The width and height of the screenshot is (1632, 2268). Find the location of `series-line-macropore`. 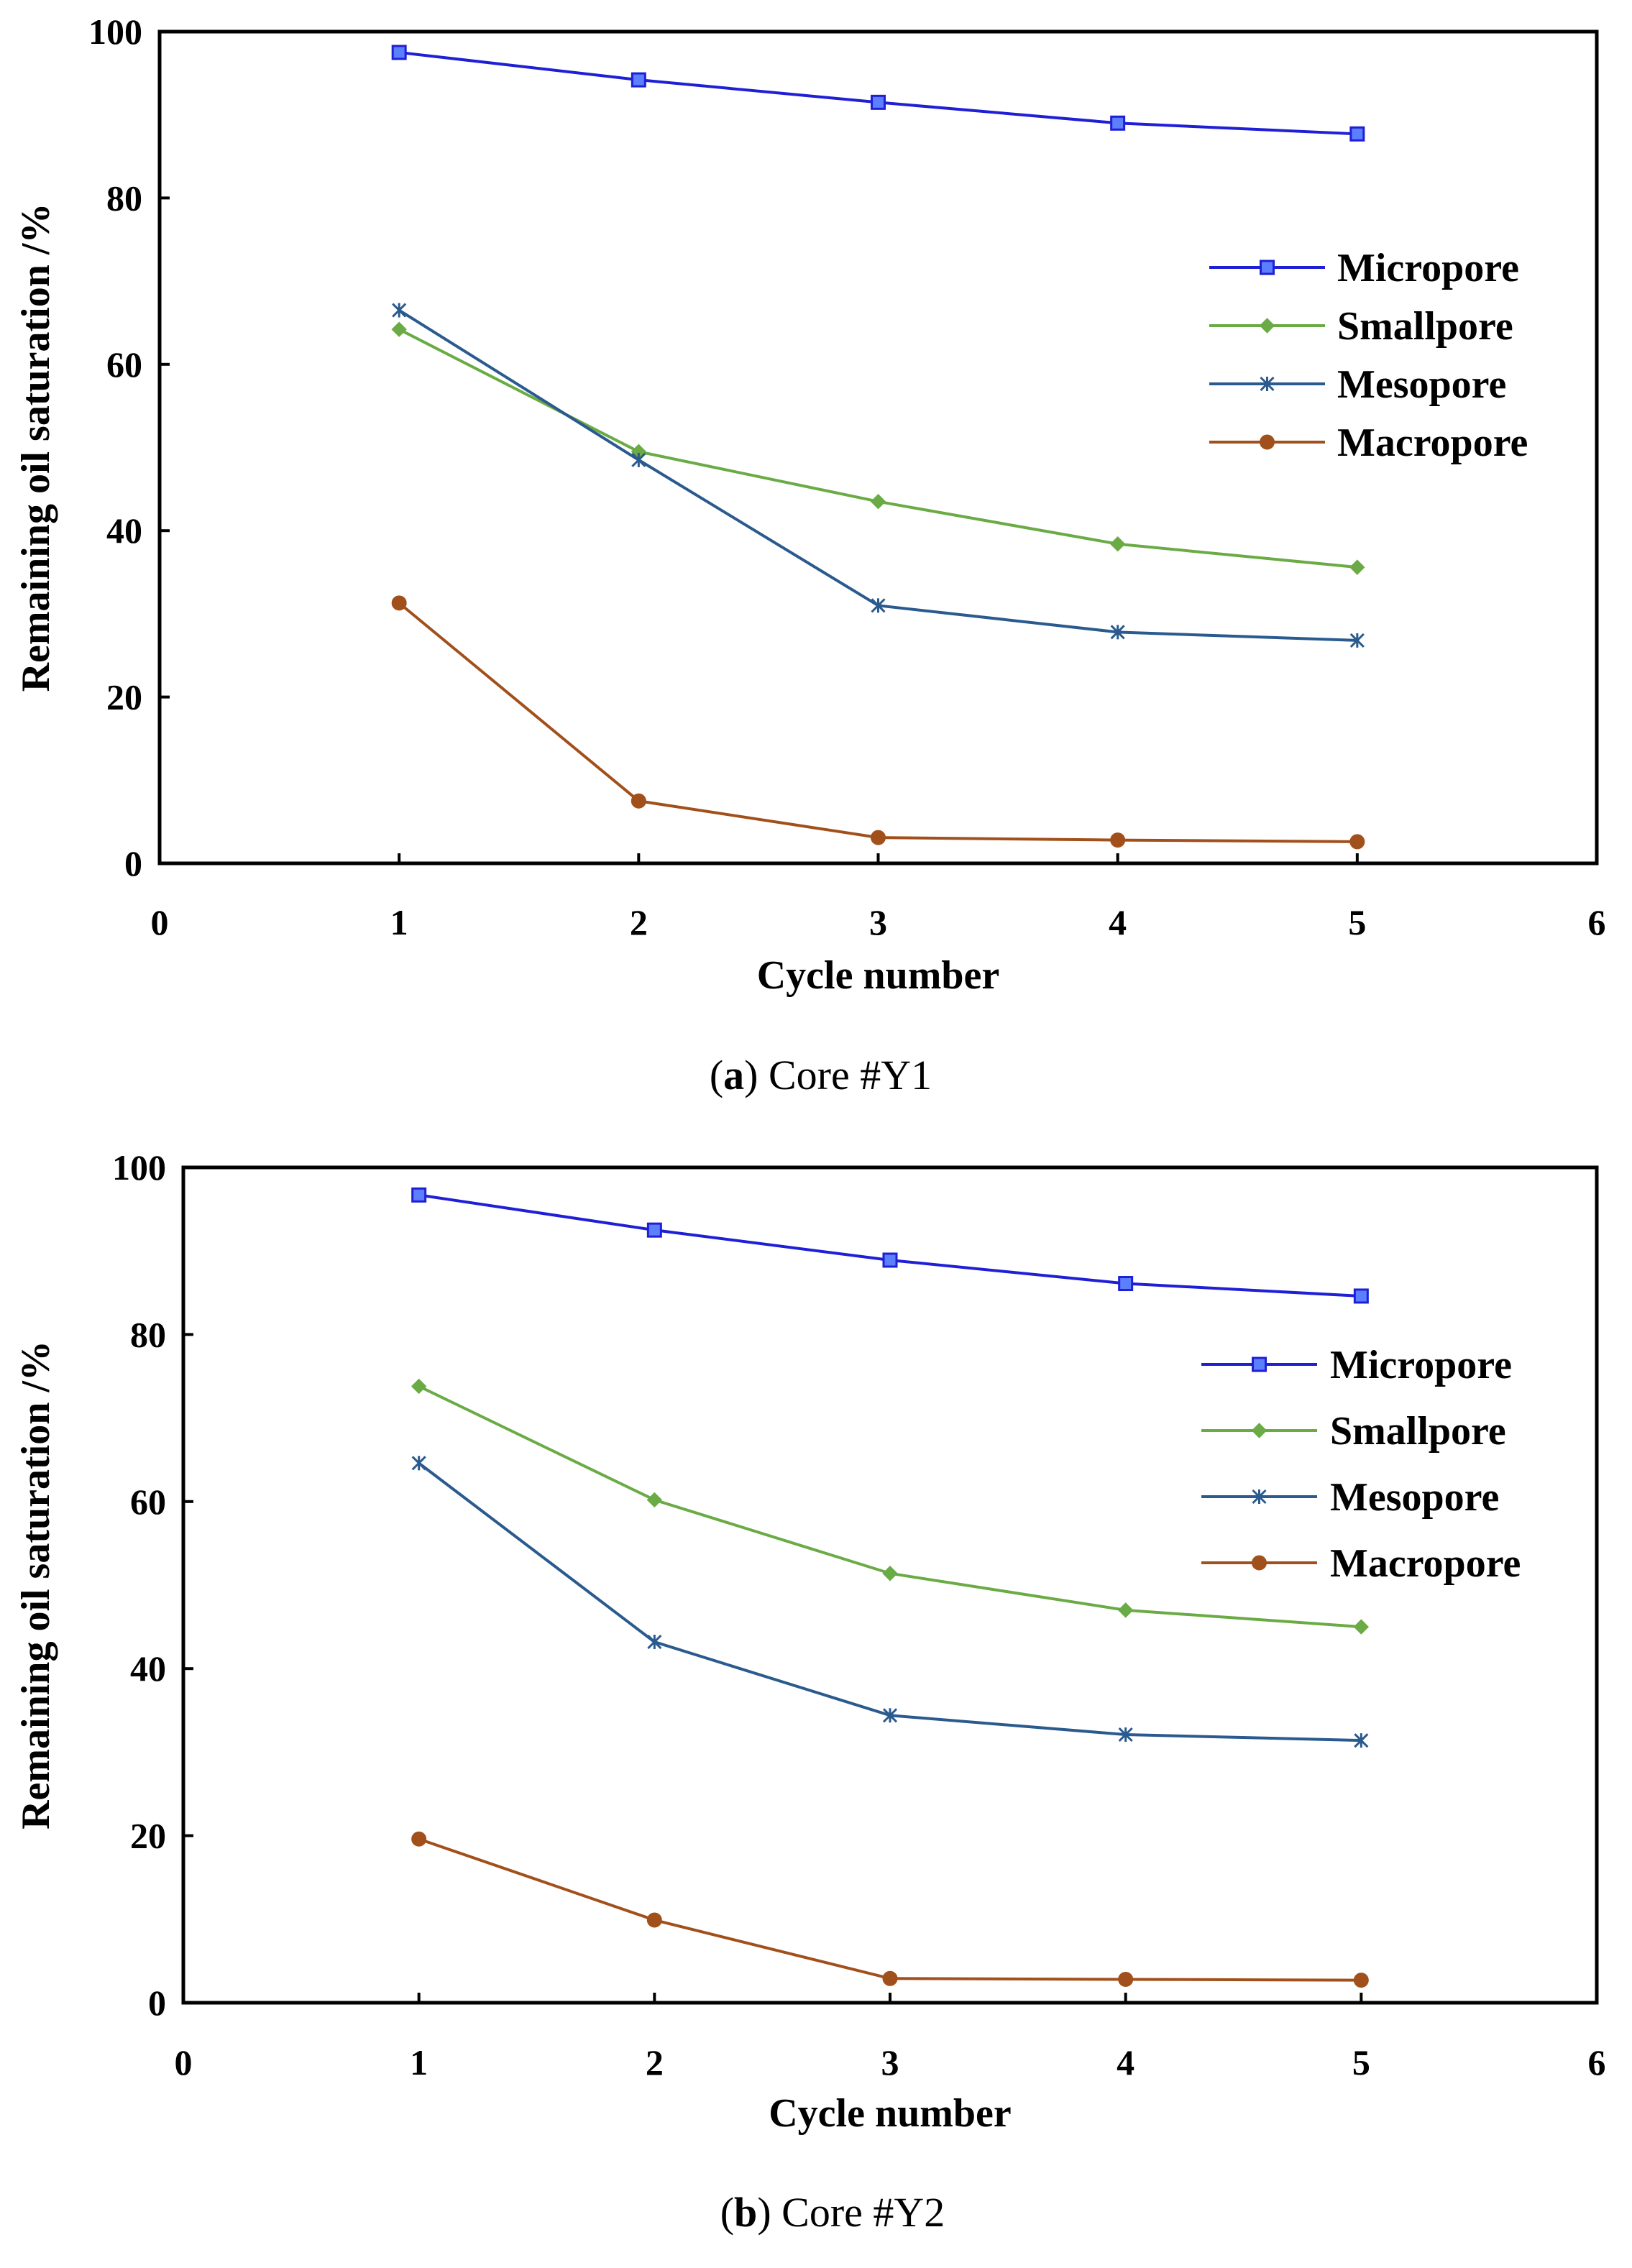

series-line-macropore is located at coordinates (877, 722).